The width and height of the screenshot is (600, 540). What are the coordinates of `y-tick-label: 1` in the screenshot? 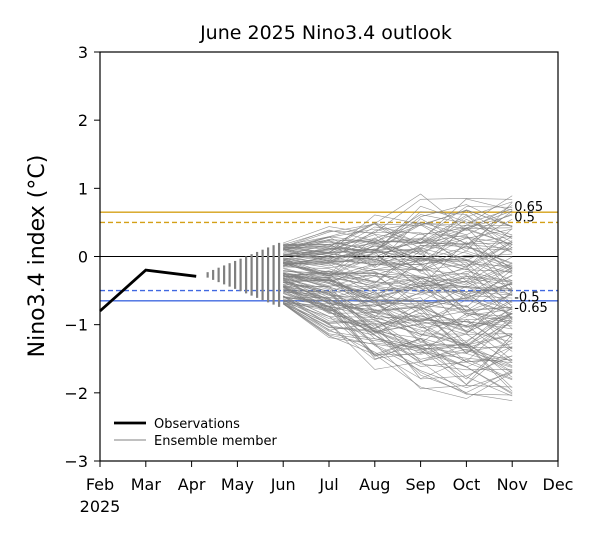 It's located at (83, 188).